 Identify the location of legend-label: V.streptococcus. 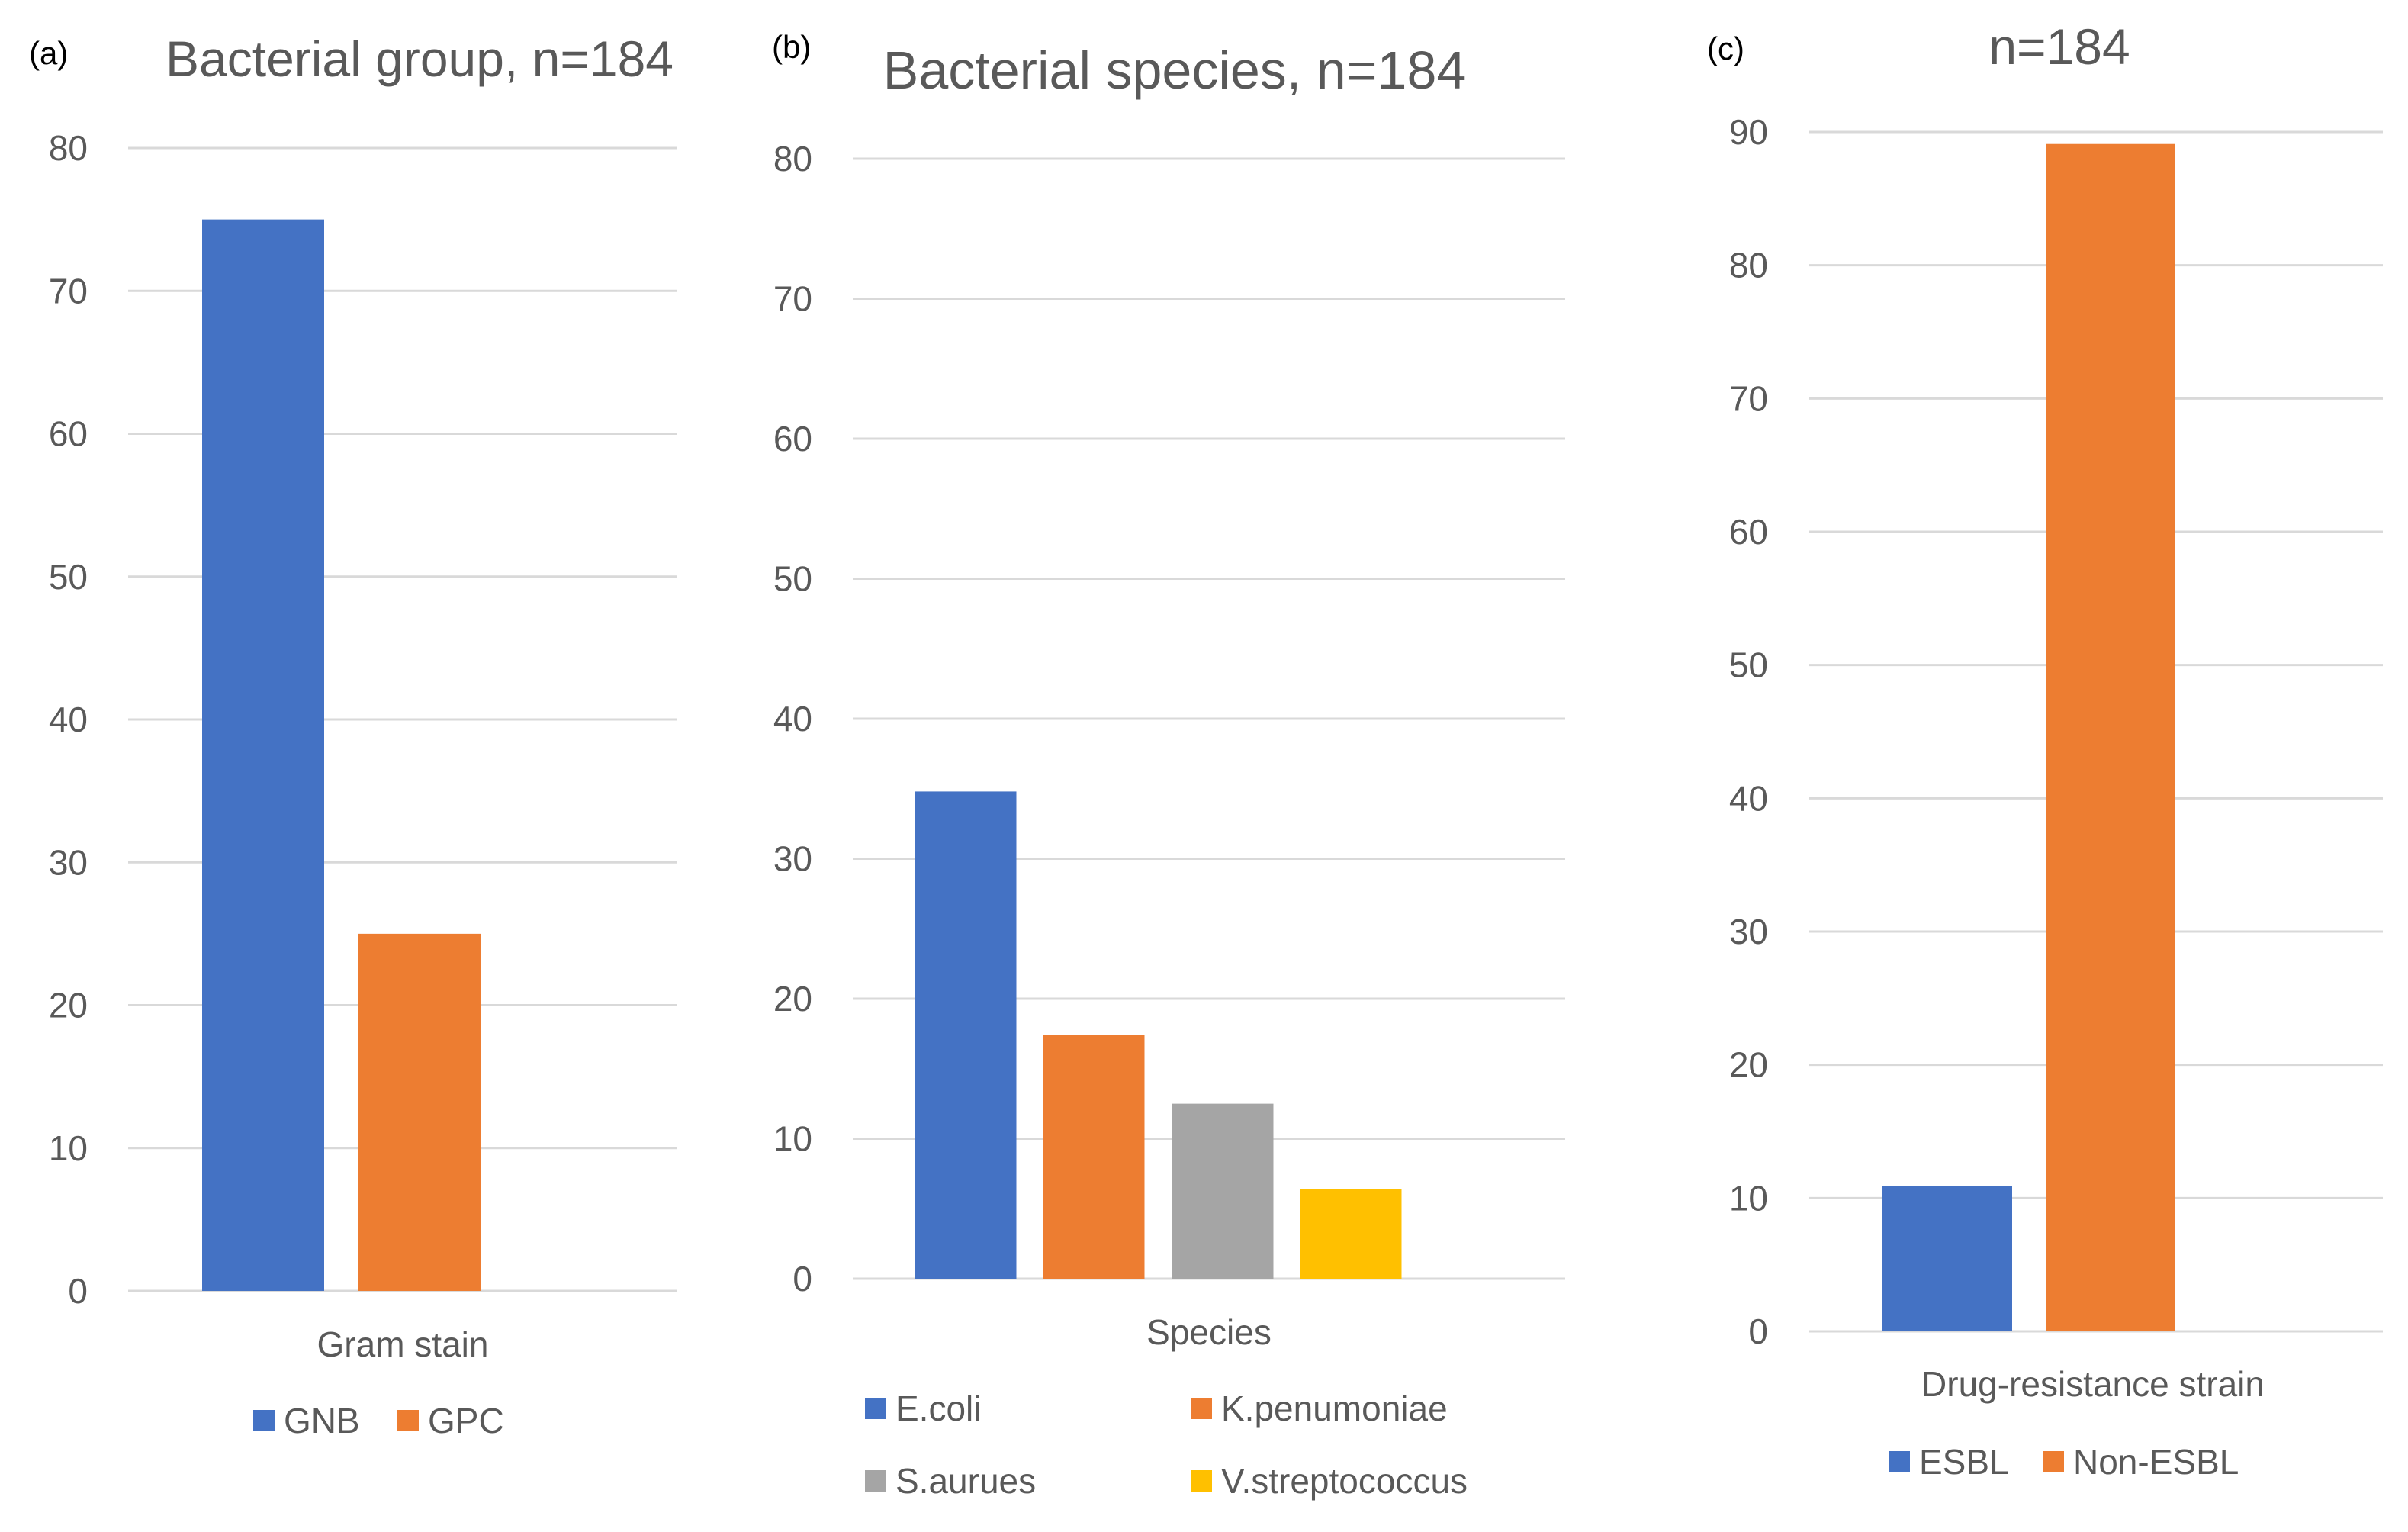
(1344, 1481).